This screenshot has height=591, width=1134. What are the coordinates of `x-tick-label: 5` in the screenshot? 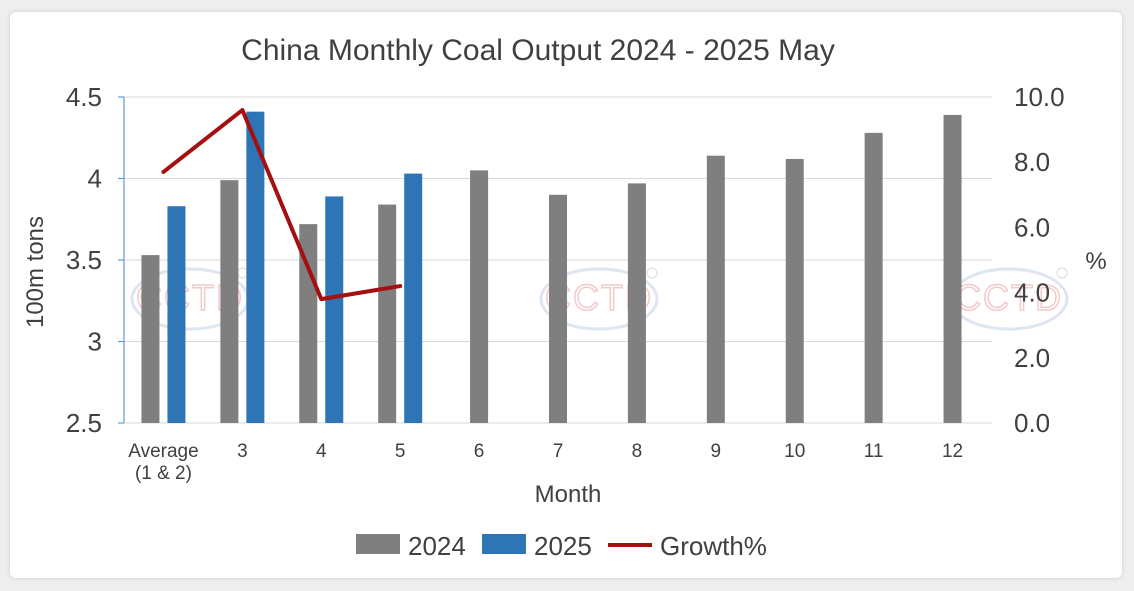 It's located at (400, 451).